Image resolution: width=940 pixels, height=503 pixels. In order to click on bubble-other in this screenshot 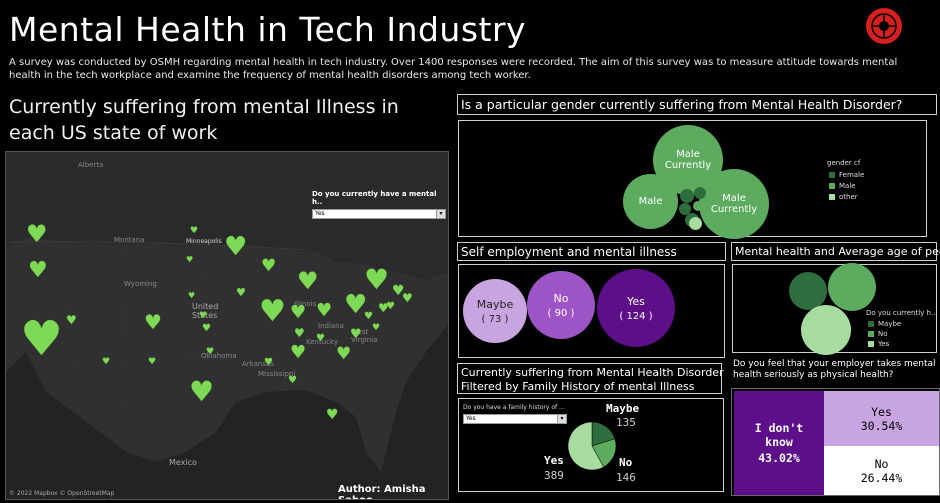, I will do `click(695, 223)`.